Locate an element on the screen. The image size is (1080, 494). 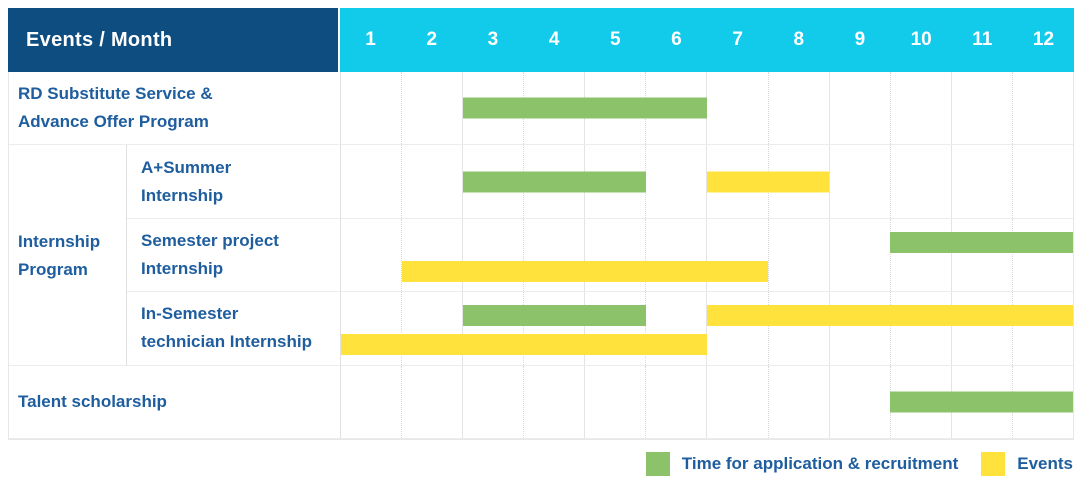
month-label-9: 9 is located at coordinates (860, 39).